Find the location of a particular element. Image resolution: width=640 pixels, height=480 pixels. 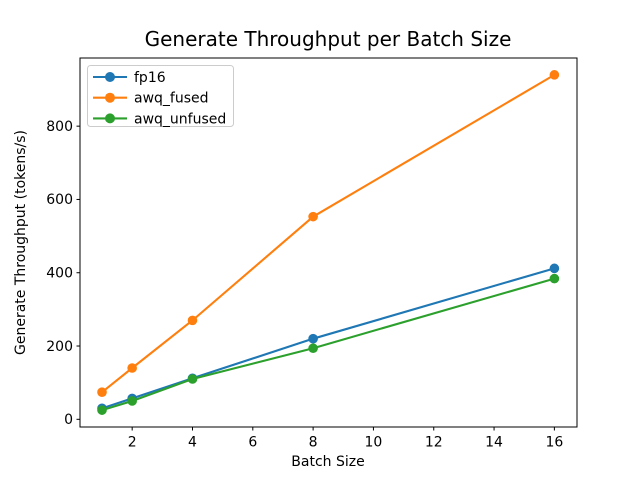

legend-marker-awq_fused is located at coordinates (110, 97).